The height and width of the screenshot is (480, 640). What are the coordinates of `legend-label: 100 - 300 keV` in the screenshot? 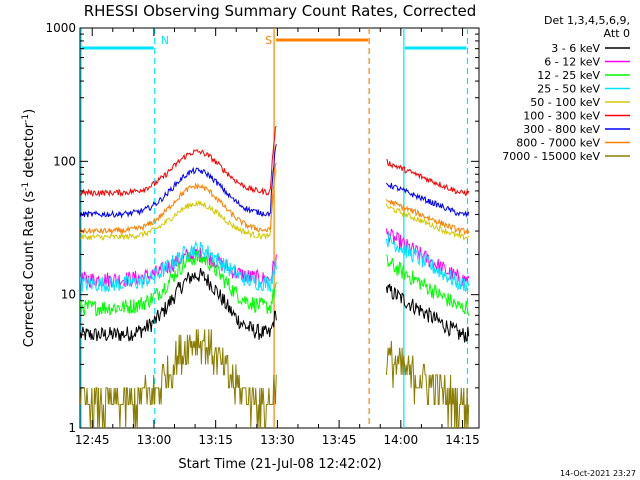 It's located at (561, 116).